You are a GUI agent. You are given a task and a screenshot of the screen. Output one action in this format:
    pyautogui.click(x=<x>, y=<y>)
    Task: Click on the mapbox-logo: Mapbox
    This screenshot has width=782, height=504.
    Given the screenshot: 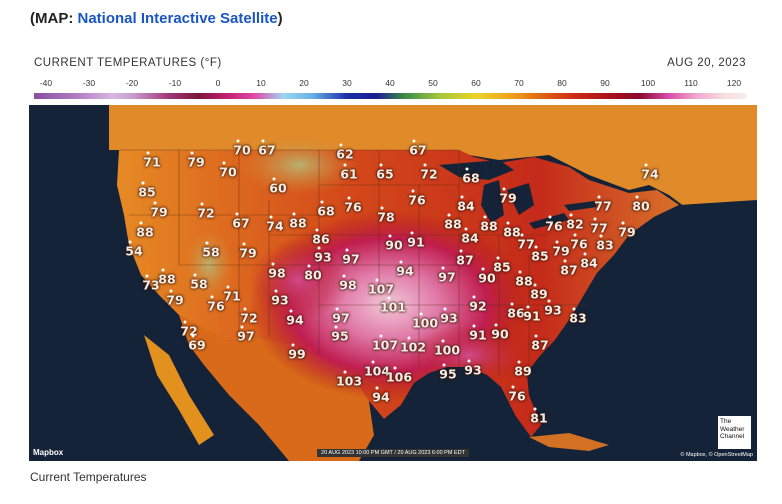 What is the action you would take?
    pyautogui.click(x=48, y=452)
    